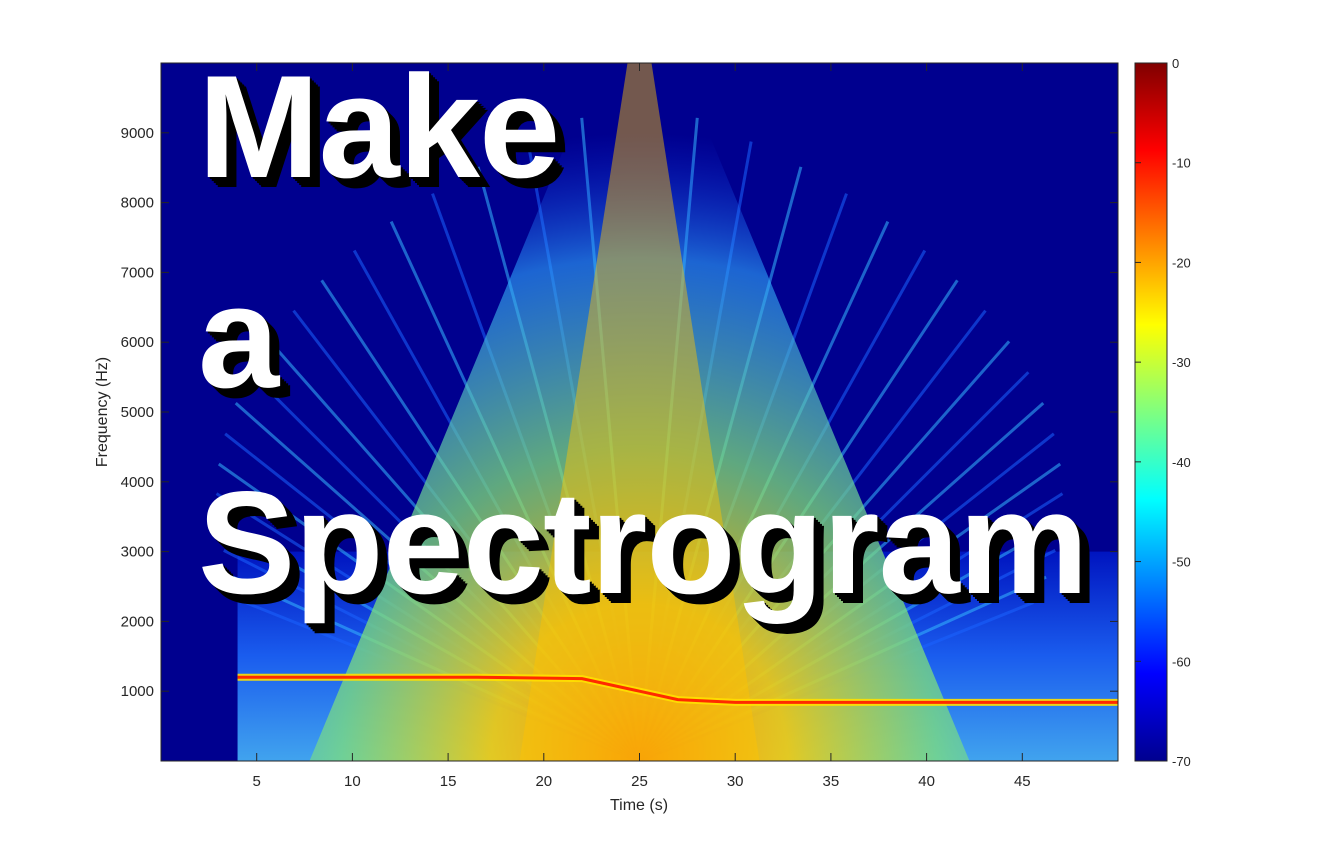 The image size is (1319, 855). I want to click on colorbar-tick-label: -60, so click(1181, 661).